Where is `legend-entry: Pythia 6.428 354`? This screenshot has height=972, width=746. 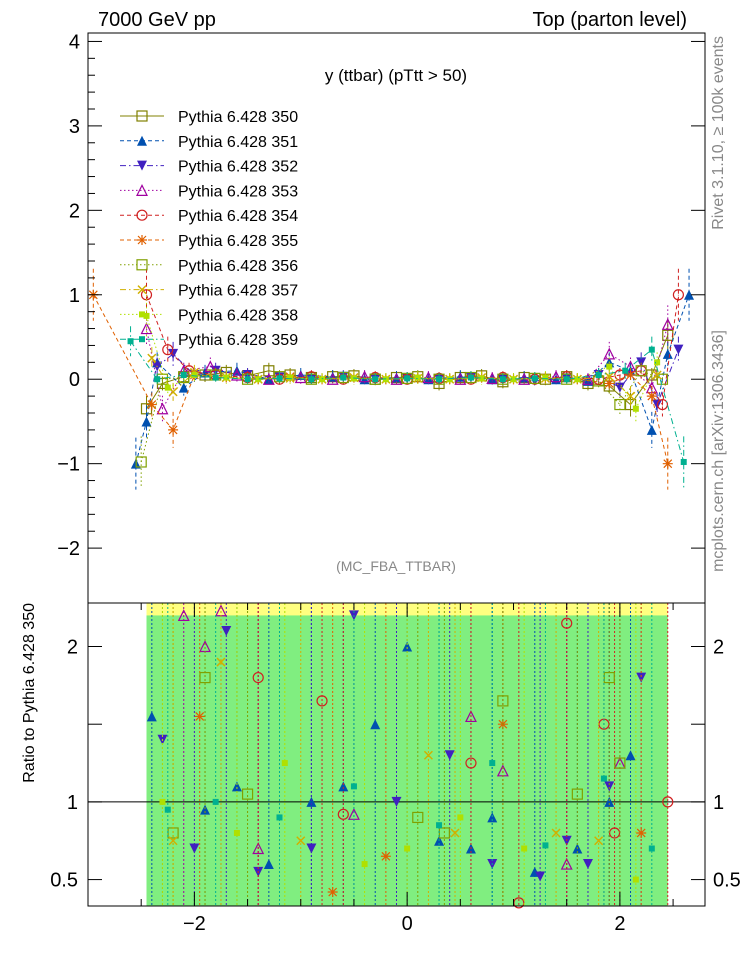
legend-entry: Pythia 6.428 354 is located at coordinates (209, 216).